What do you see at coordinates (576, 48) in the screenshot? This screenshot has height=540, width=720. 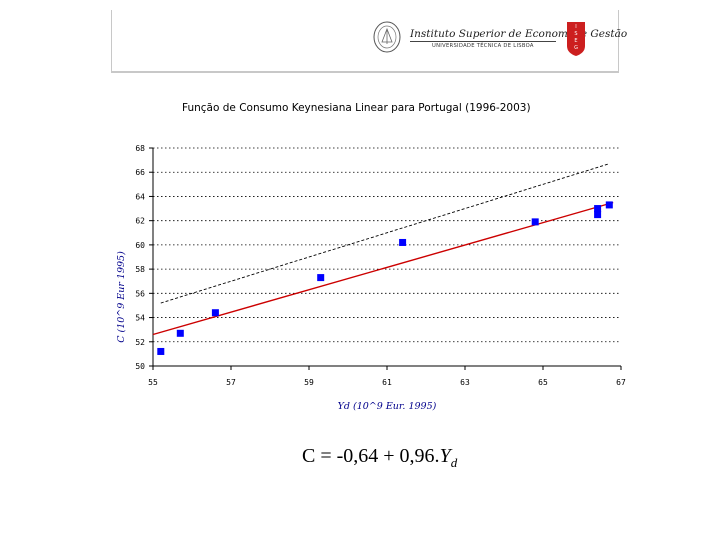 I see `svg-text: G` at bounding box center [576, 48].